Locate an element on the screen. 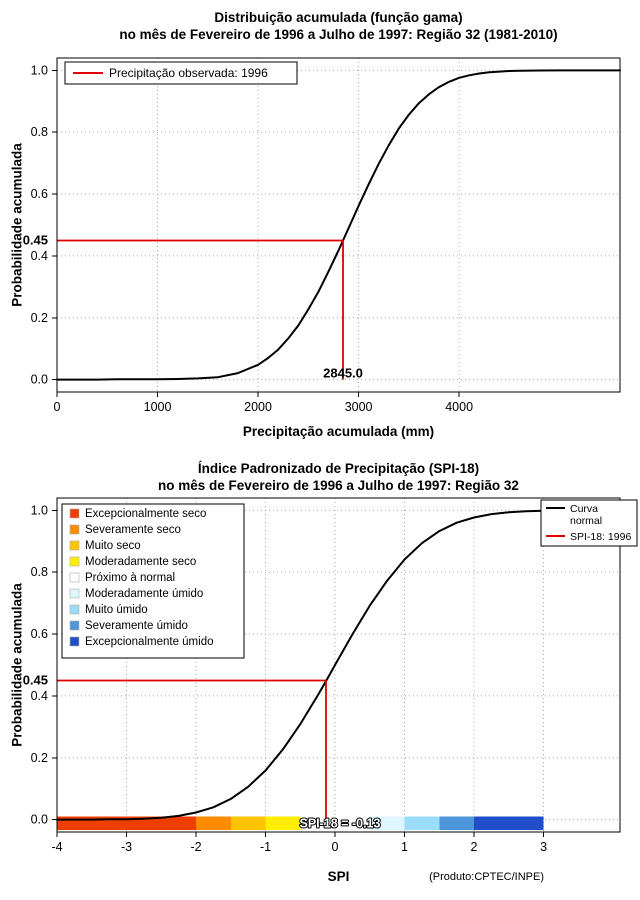 This screenshot has width=640, height=900. chart2-y-axis-label: Probabilidade acumulada is located at coordinates (17, 665).